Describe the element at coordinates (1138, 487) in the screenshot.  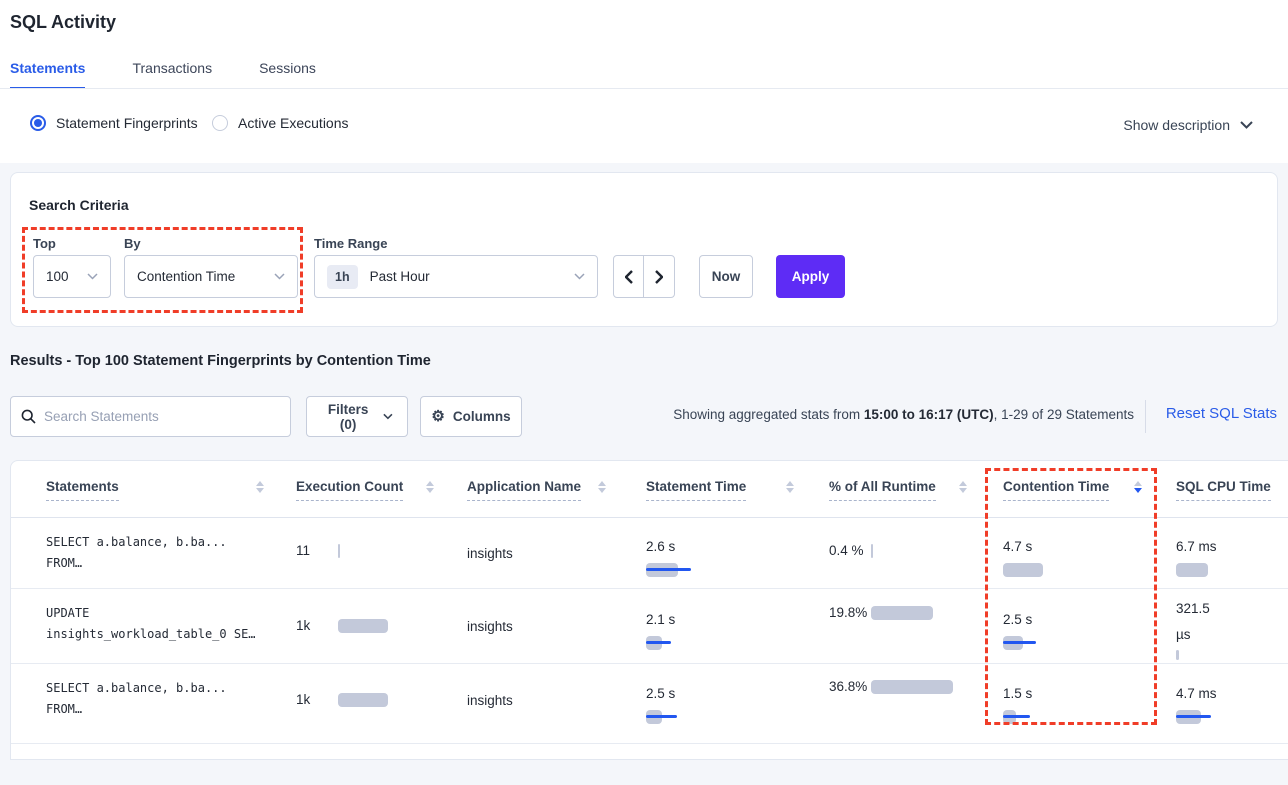
I see `sort-icon-active-desc` at that location.